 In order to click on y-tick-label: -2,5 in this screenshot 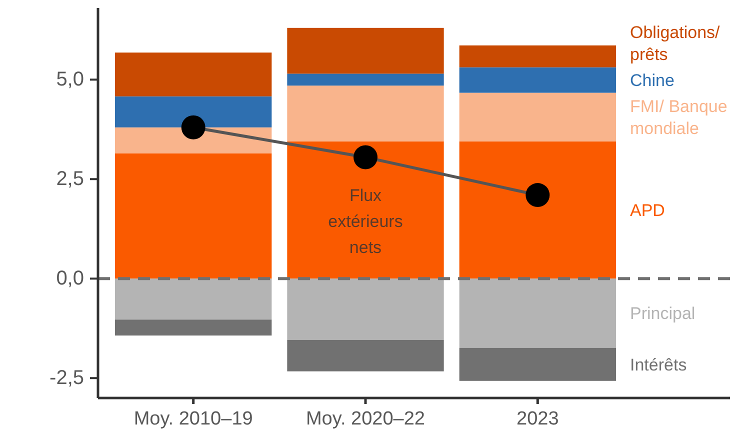, I will do `click(67, 378)`.